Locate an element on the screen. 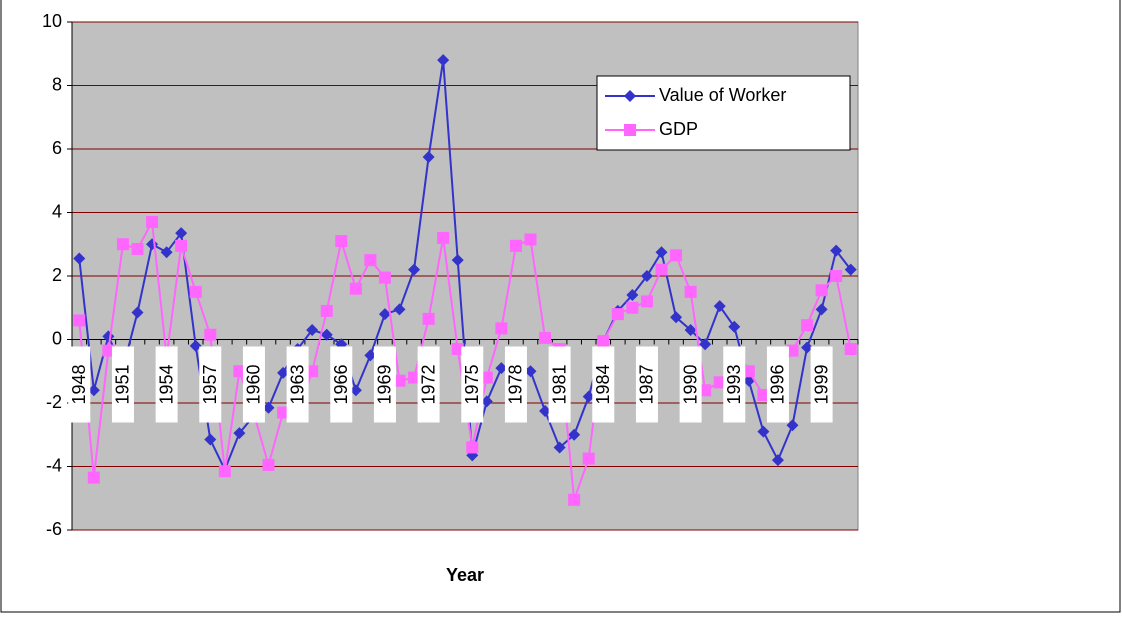 The image size is (1122, 618). x-tick-label: 1957 is located at coordinates (210, 384).